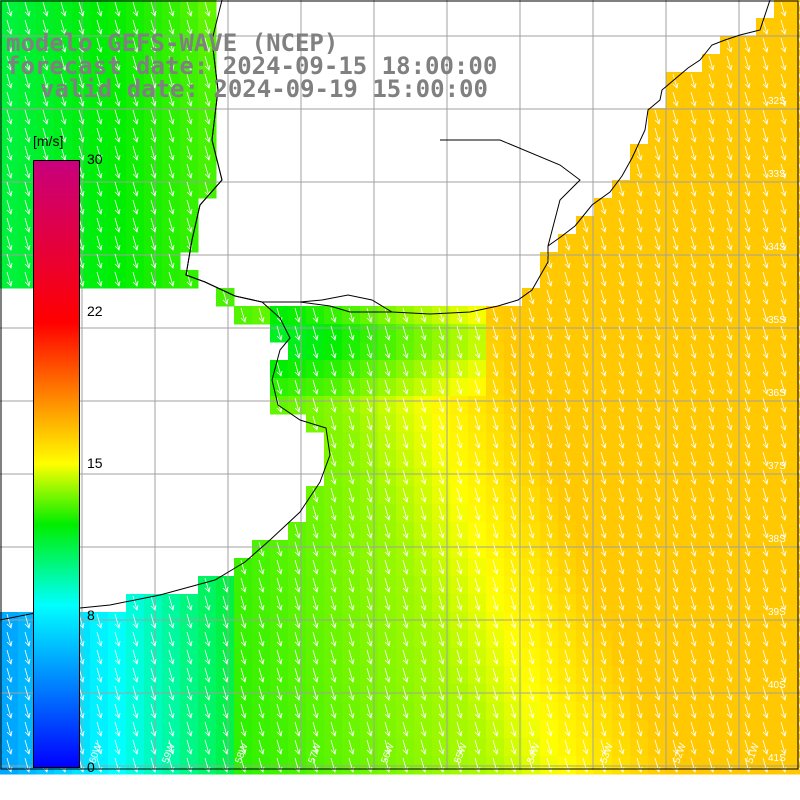 The image size is (800, 800). Describe the element at coordinates (777, 247) in the screenshot. I see `lat-label: 34S` at that location.